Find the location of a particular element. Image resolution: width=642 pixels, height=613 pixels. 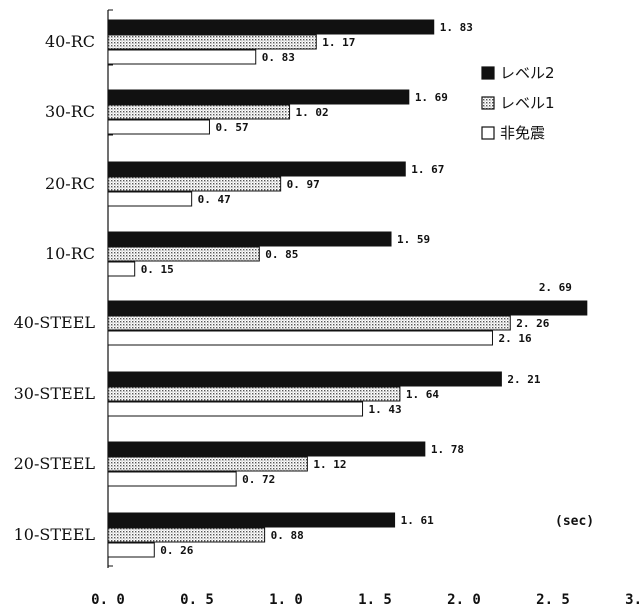

x-tick-label: 0. 0 is located at coordinates (108, 600).